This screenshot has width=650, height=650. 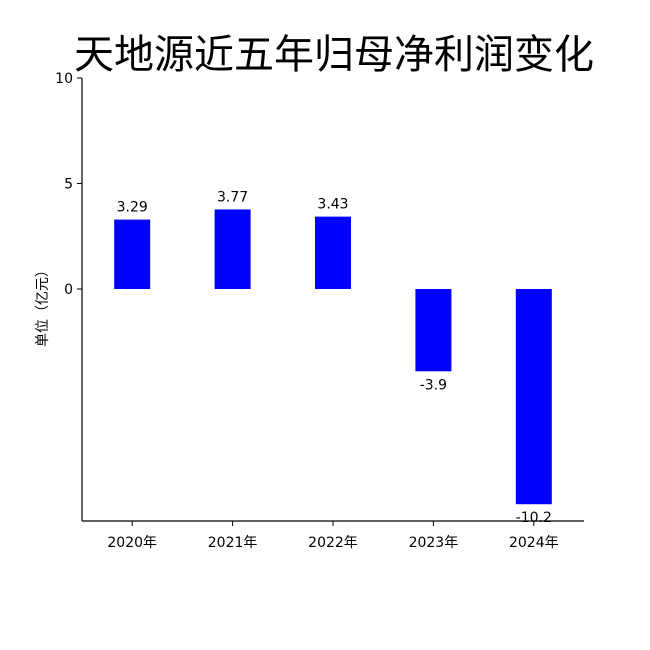 I want to click on x-tick-label: 2022年, so click(x=333, y=543).